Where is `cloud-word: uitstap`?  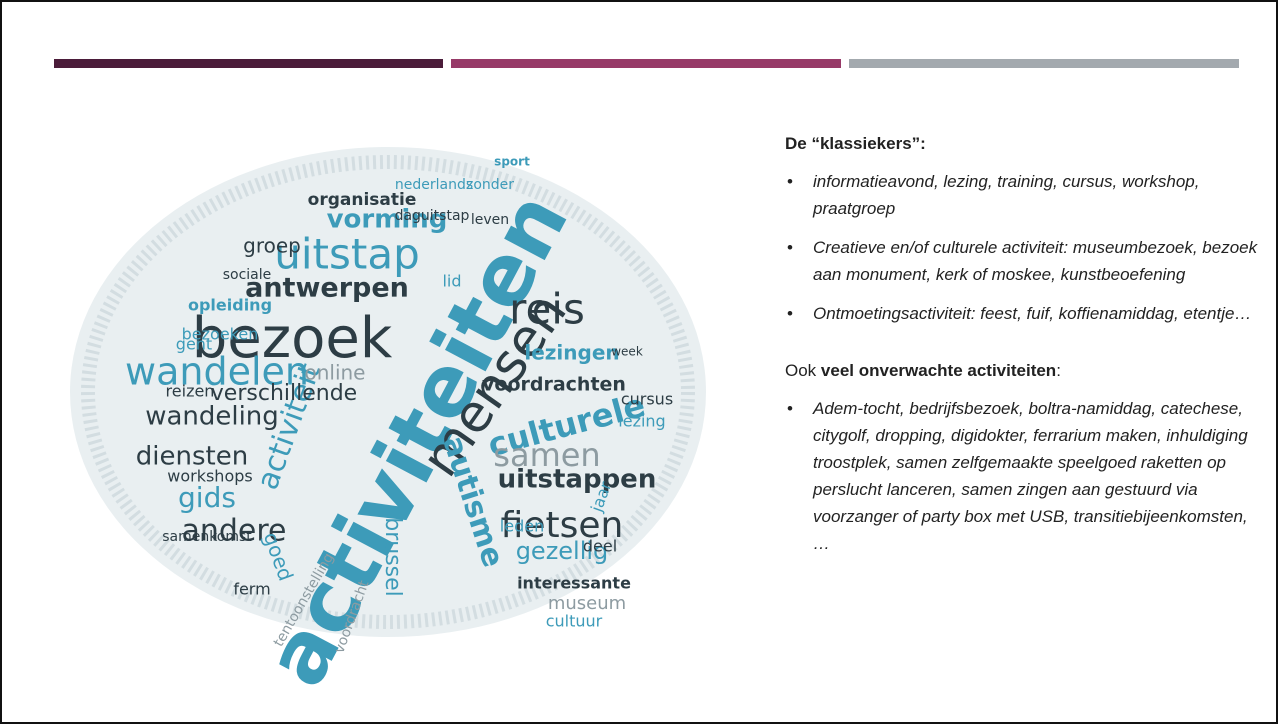
cloud-word: uitstap is located at coordinates (347, 254).